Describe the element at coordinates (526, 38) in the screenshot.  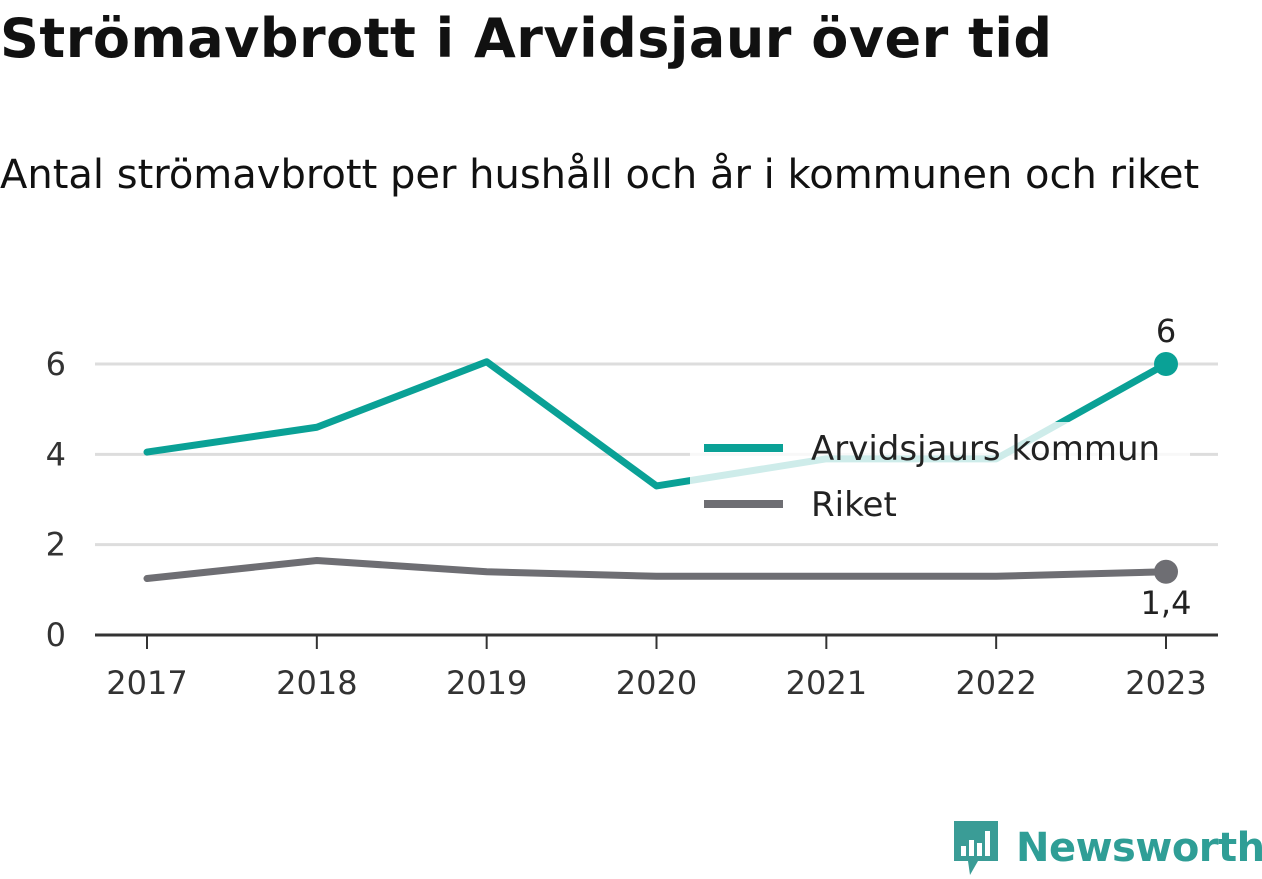
I see `chart-title: Strömavbrott i Arvidsjaur över tid` at that location.